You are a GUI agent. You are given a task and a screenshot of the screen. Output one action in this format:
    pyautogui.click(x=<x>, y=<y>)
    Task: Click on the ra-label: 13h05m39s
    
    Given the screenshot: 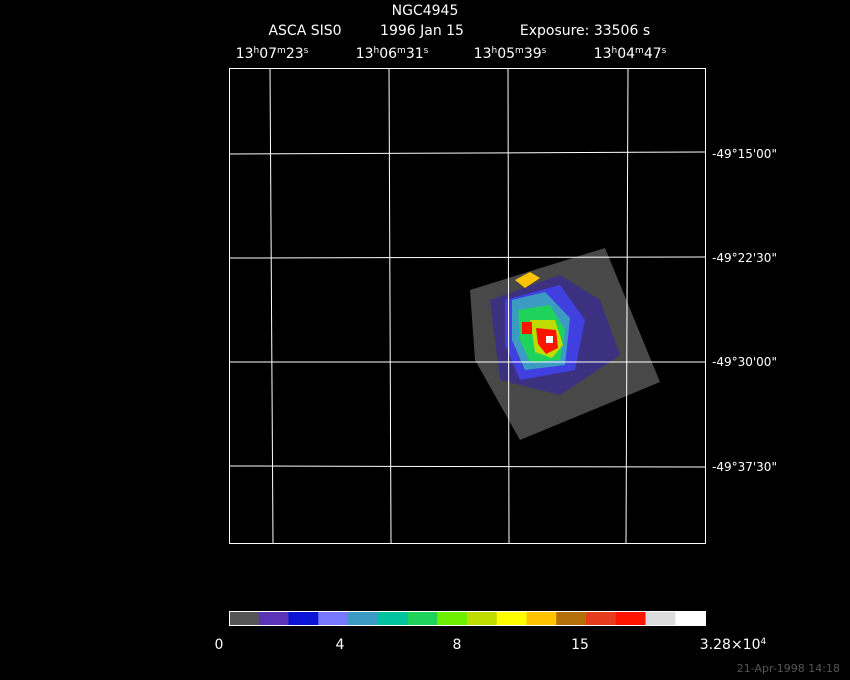 What is the action you would take?
    pyautogui.click(x=510, y=54)
    